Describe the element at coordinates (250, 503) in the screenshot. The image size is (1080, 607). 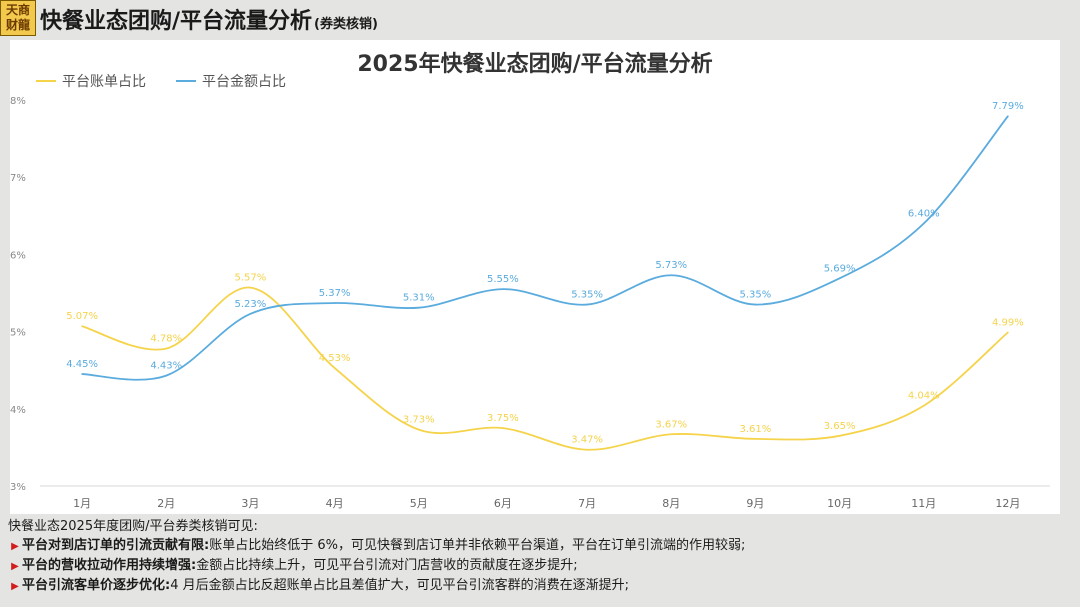
I see `x-tick-label: 3月` at that location.